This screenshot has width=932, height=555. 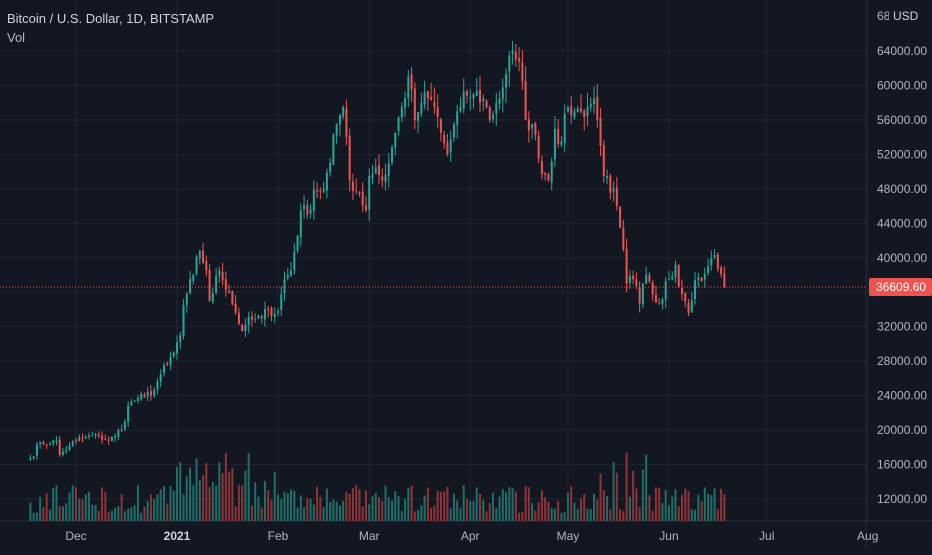 I want to click on time-tick-label: 2021, so click(x=177, y=536).